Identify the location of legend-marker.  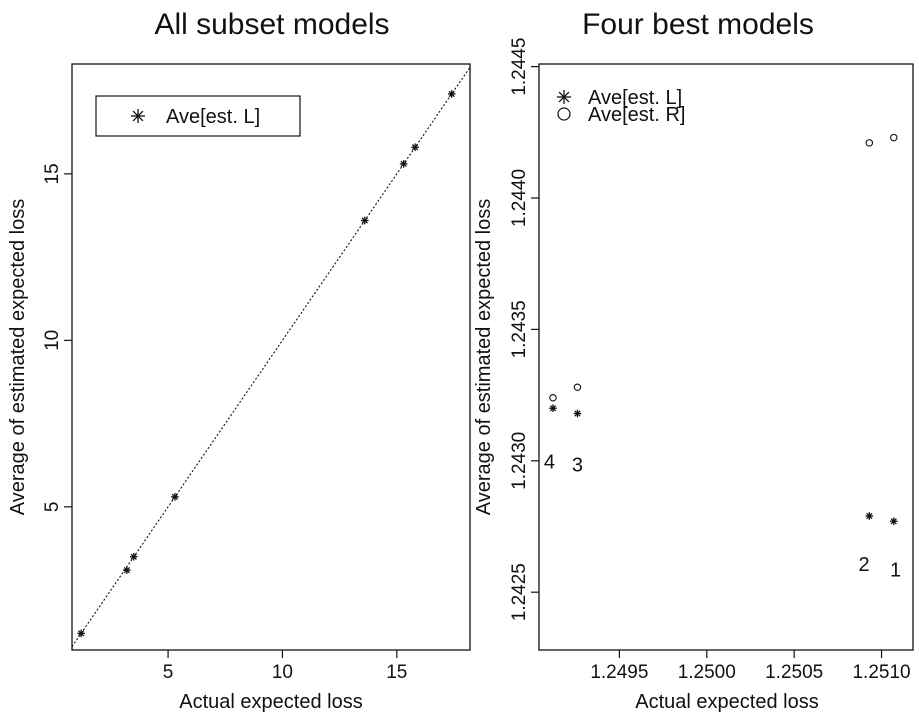
(138, 116).